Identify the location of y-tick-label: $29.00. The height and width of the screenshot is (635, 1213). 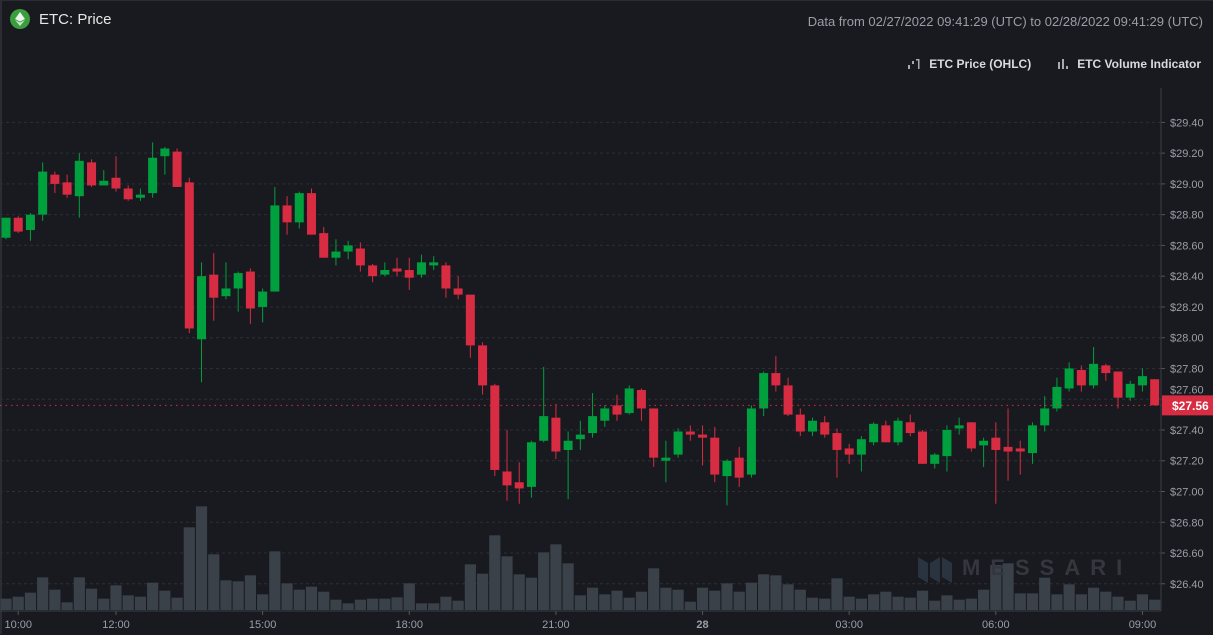
(1187, 185).